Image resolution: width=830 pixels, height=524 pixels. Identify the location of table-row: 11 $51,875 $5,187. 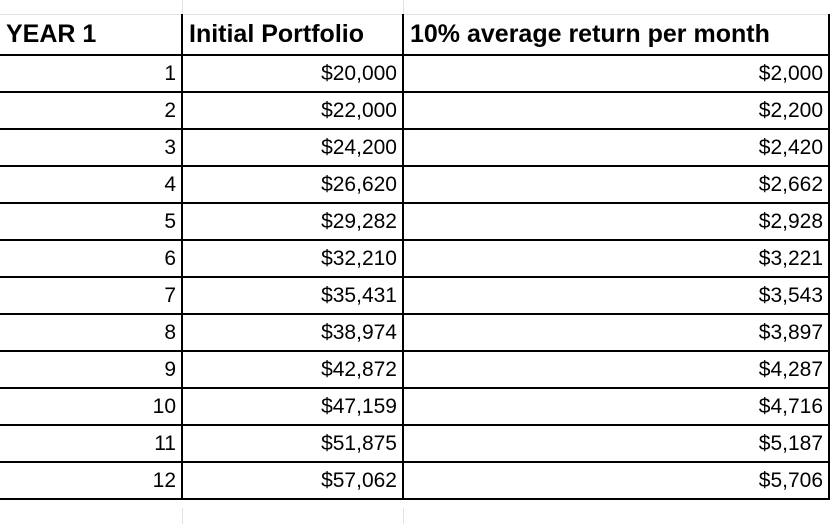
(415, 444).